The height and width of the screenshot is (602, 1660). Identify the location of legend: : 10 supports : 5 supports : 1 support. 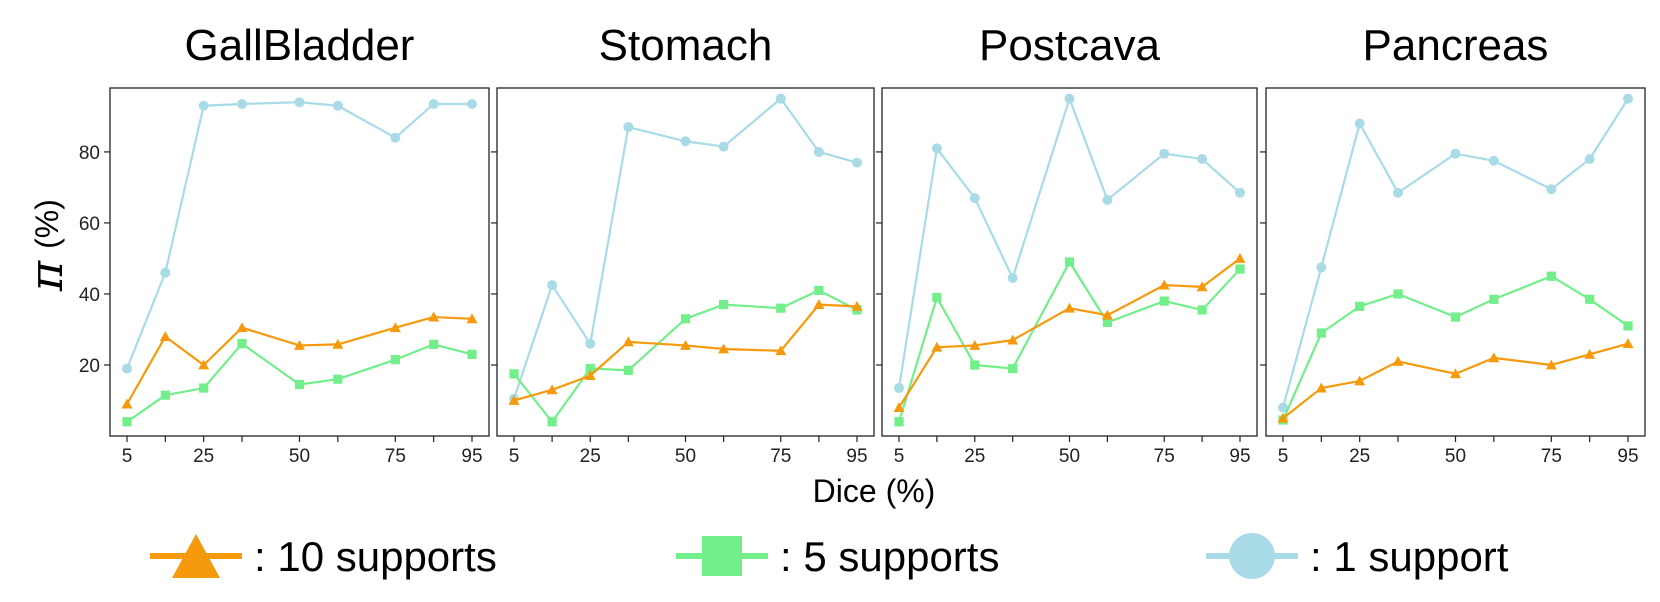
(829, 556).